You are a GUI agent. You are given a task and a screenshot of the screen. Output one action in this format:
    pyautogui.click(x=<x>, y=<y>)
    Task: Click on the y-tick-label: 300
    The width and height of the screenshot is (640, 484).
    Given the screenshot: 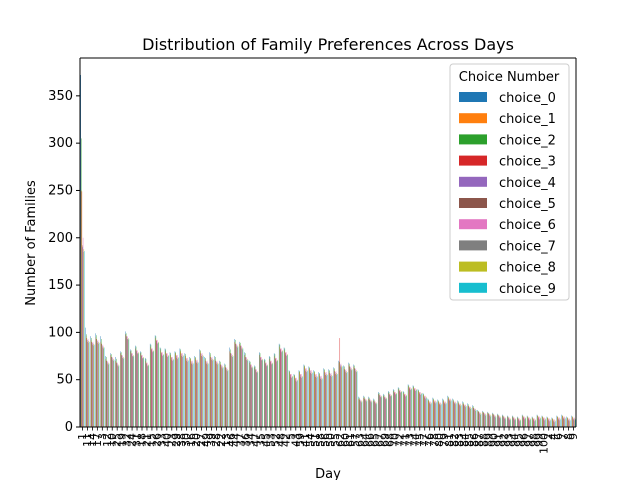 What is the action you would take?
    pyautogui.click(x=60, y=143)
    